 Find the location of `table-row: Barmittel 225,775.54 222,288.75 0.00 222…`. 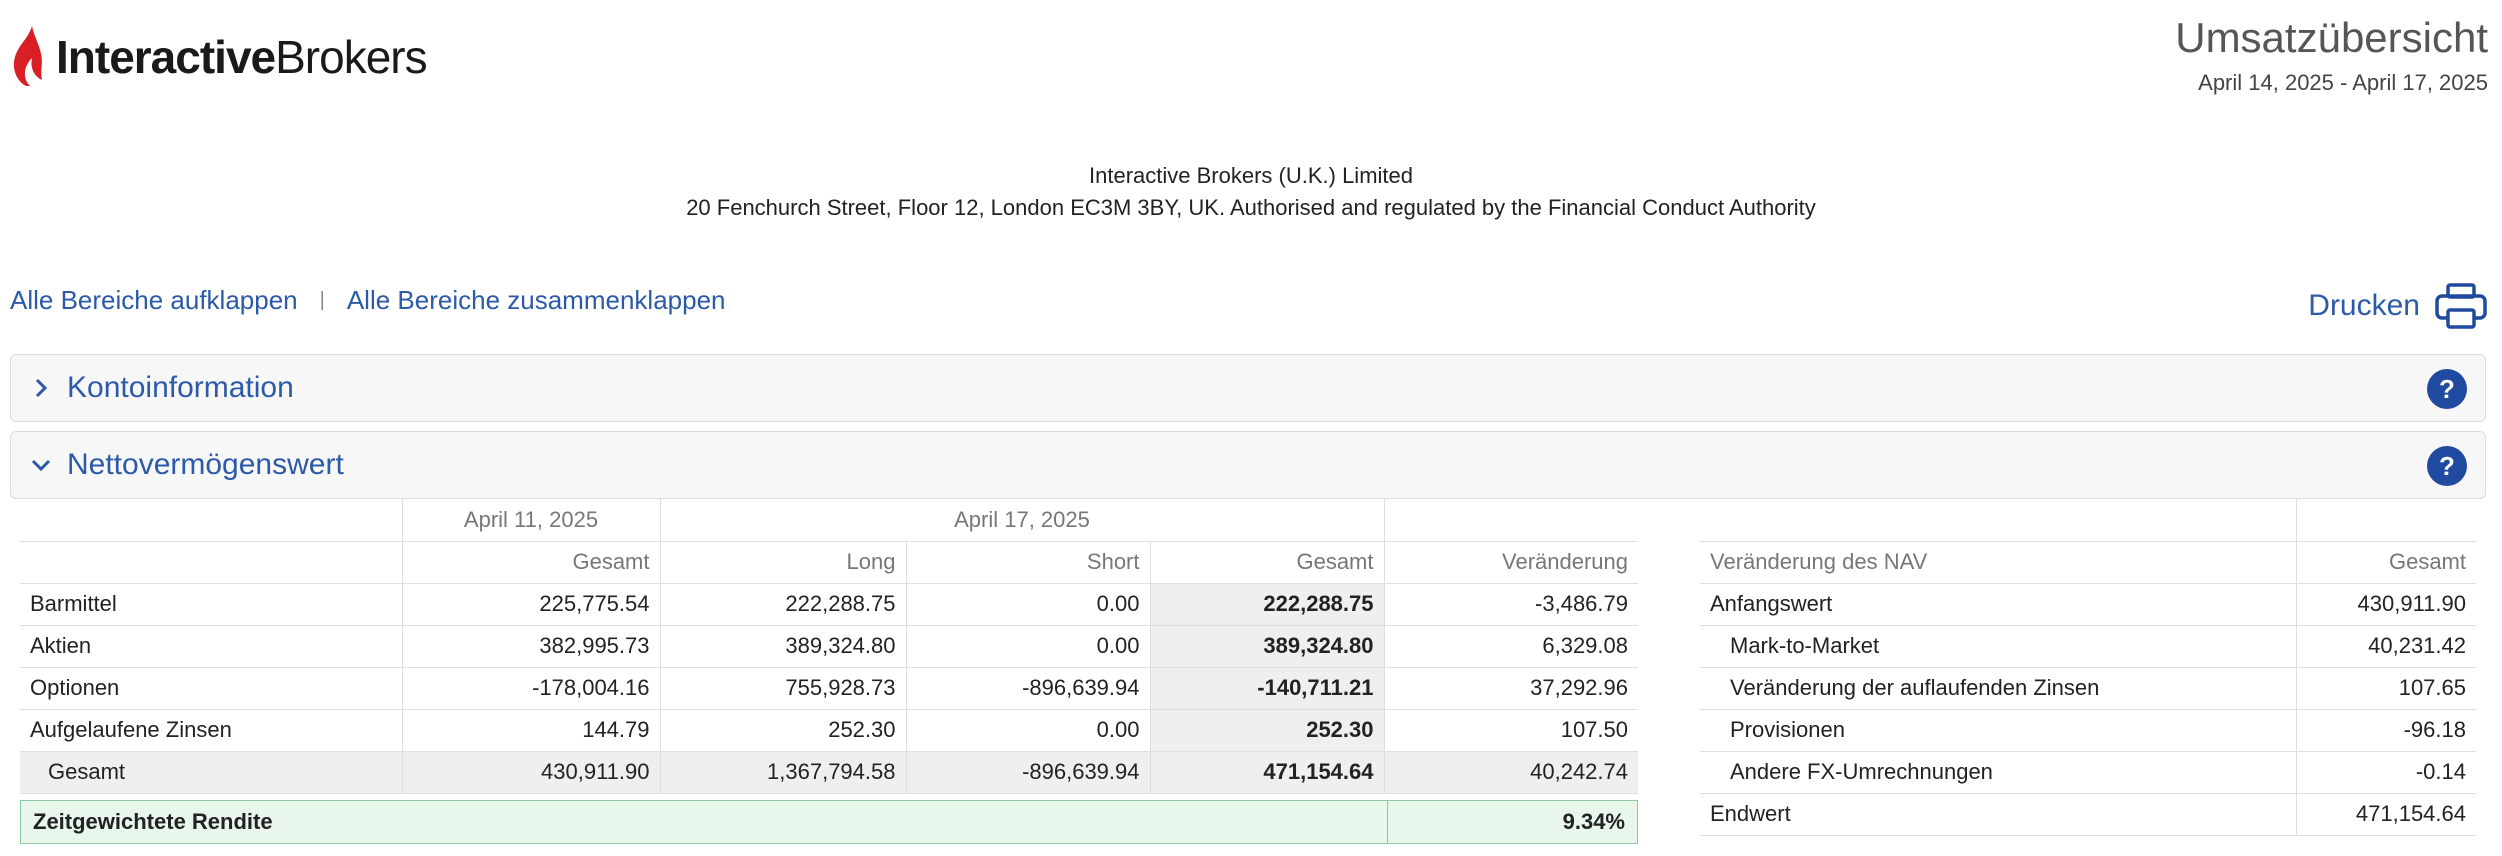

table-row: Barmittel 225,775.54 222,288.75 0.00 222… is located at coordinates (829, 604).